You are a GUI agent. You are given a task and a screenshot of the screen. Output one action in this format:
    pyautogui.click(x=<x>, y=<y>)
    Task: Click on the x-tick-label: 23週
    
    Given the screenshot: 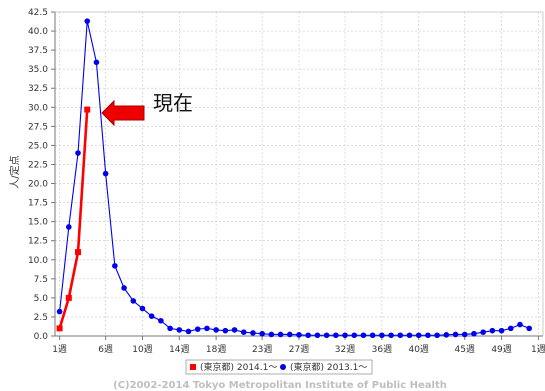 What is the action you would take?
    pyautogui.click(x=262, y=349)
    